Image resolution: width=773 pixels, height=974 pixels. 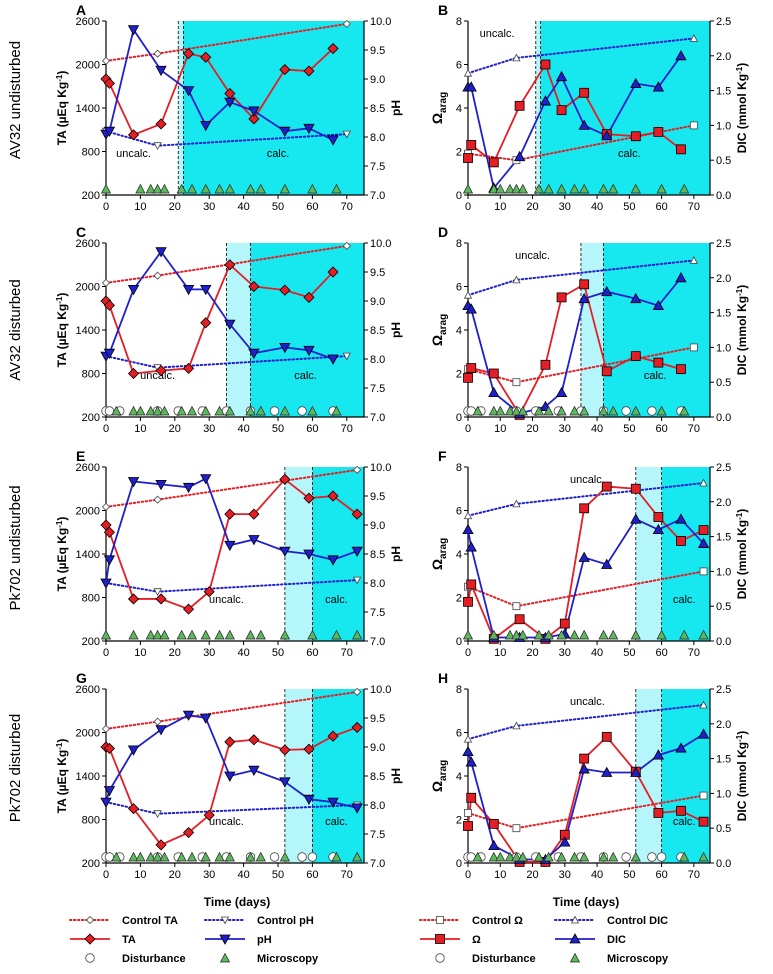 I want to click on y2-tick-label: 2.0, so click(x=723, y=725).